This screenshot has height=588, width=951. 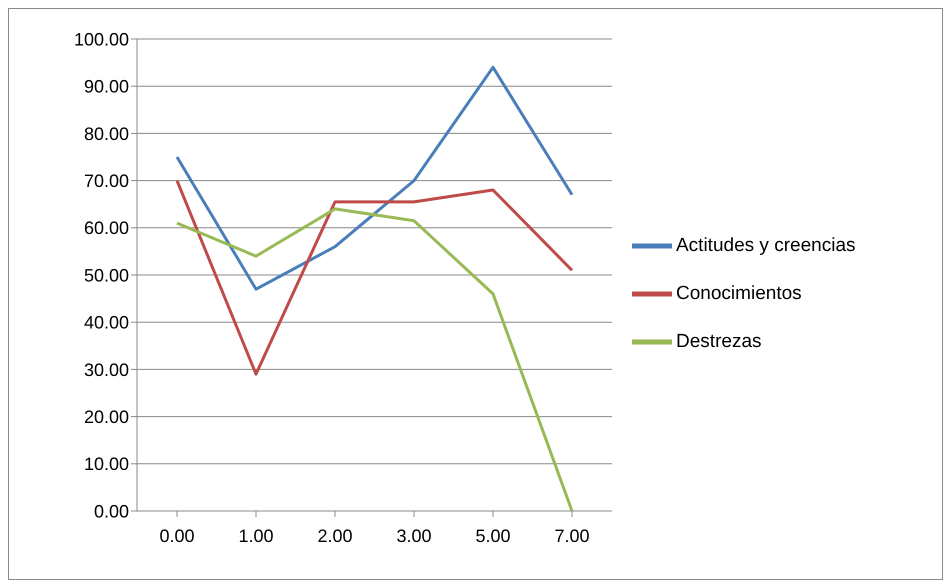 What do you see at coordinates (111, 511) in the screenshot?
I see `y-tick-label: 0.00` at bounding box center [111, 511].